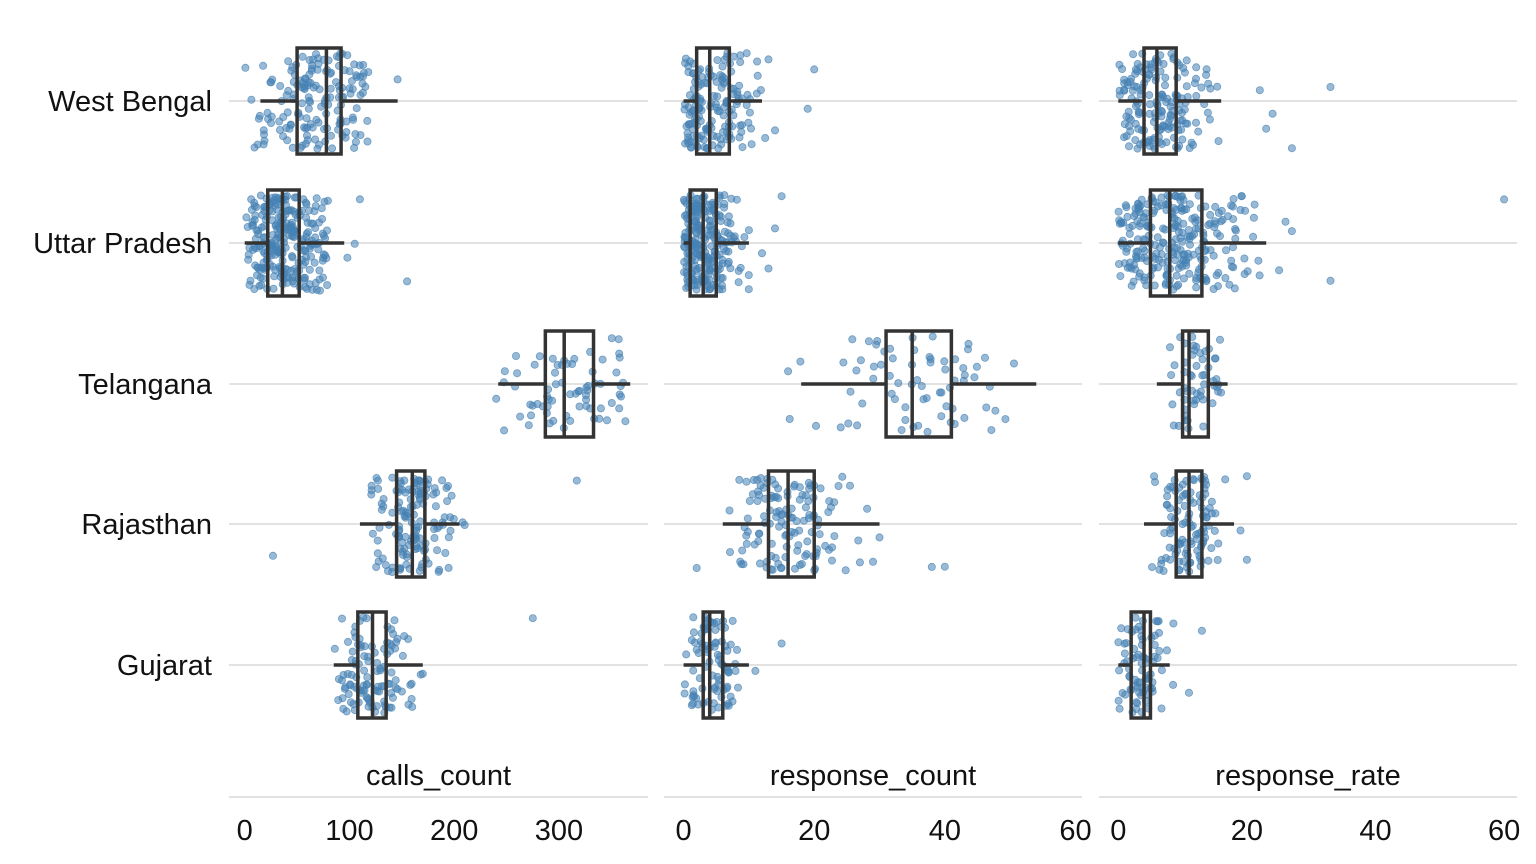  Describe the element at coordinates (122, 244) in the screenshot. I see `category-label-uttar-pradesh: Uttar Pradesh` at that location.